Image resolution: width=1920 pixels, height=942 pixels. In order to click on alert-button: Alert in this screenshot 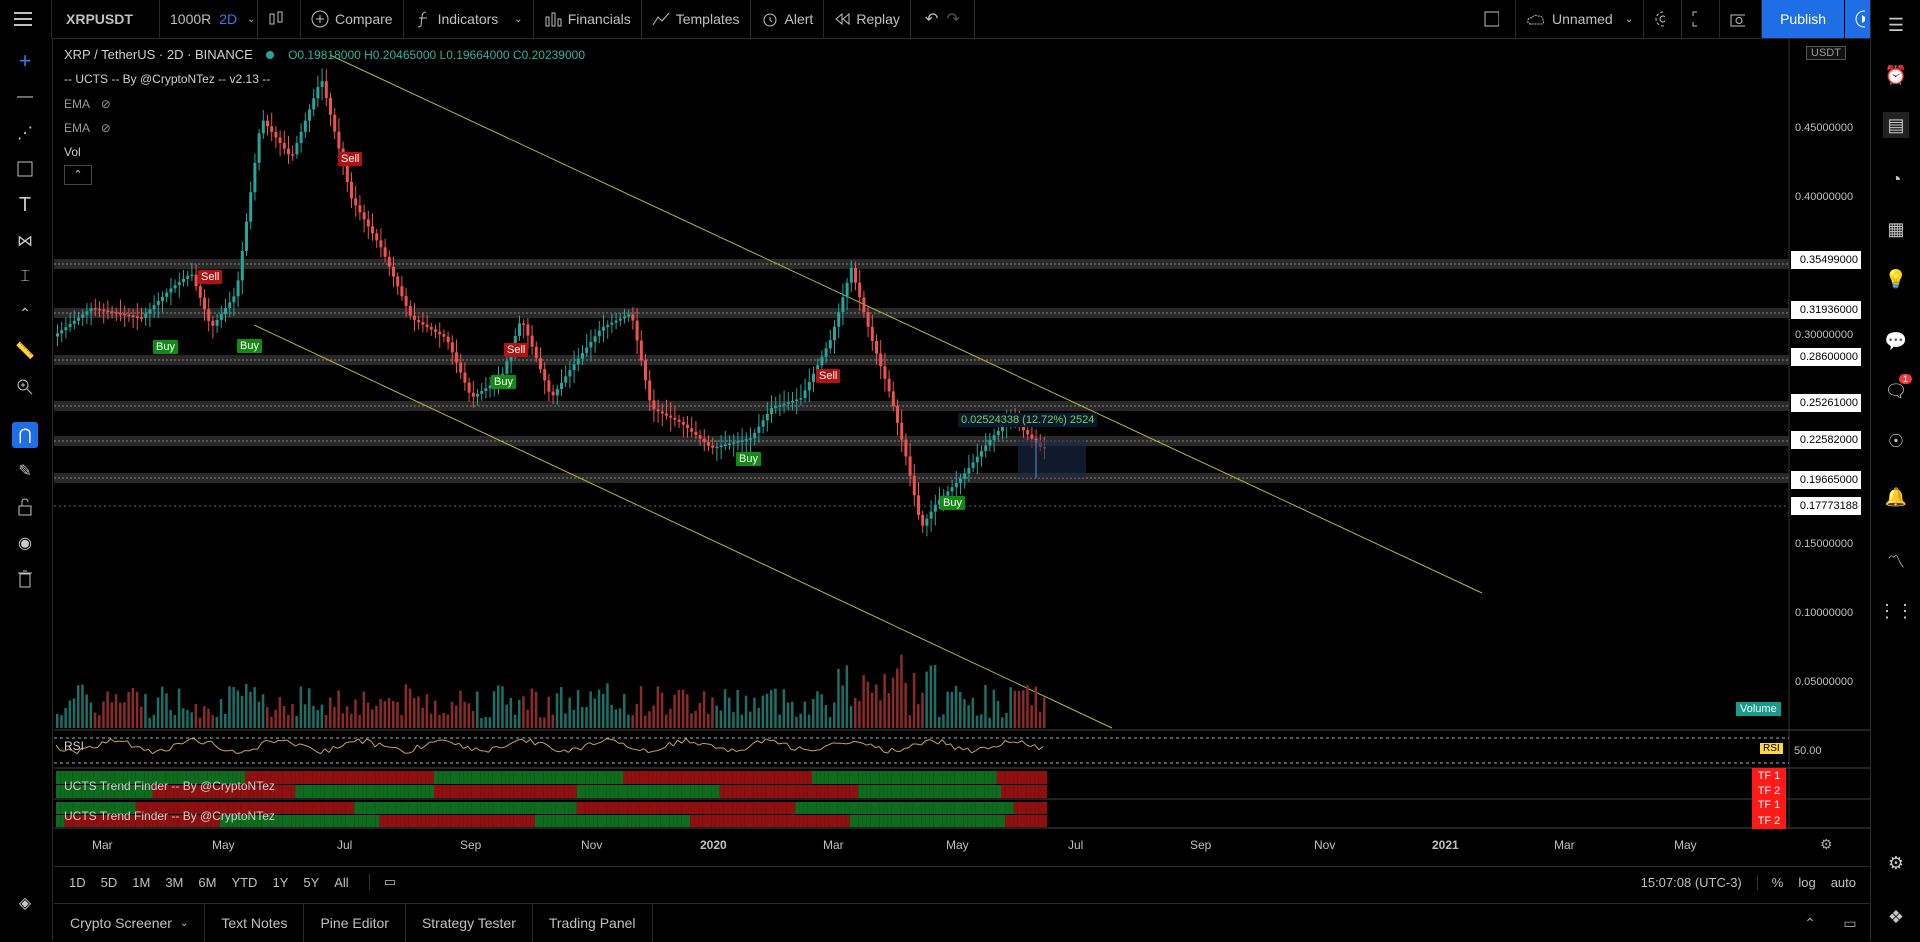, I will do `click(788, 19)`.